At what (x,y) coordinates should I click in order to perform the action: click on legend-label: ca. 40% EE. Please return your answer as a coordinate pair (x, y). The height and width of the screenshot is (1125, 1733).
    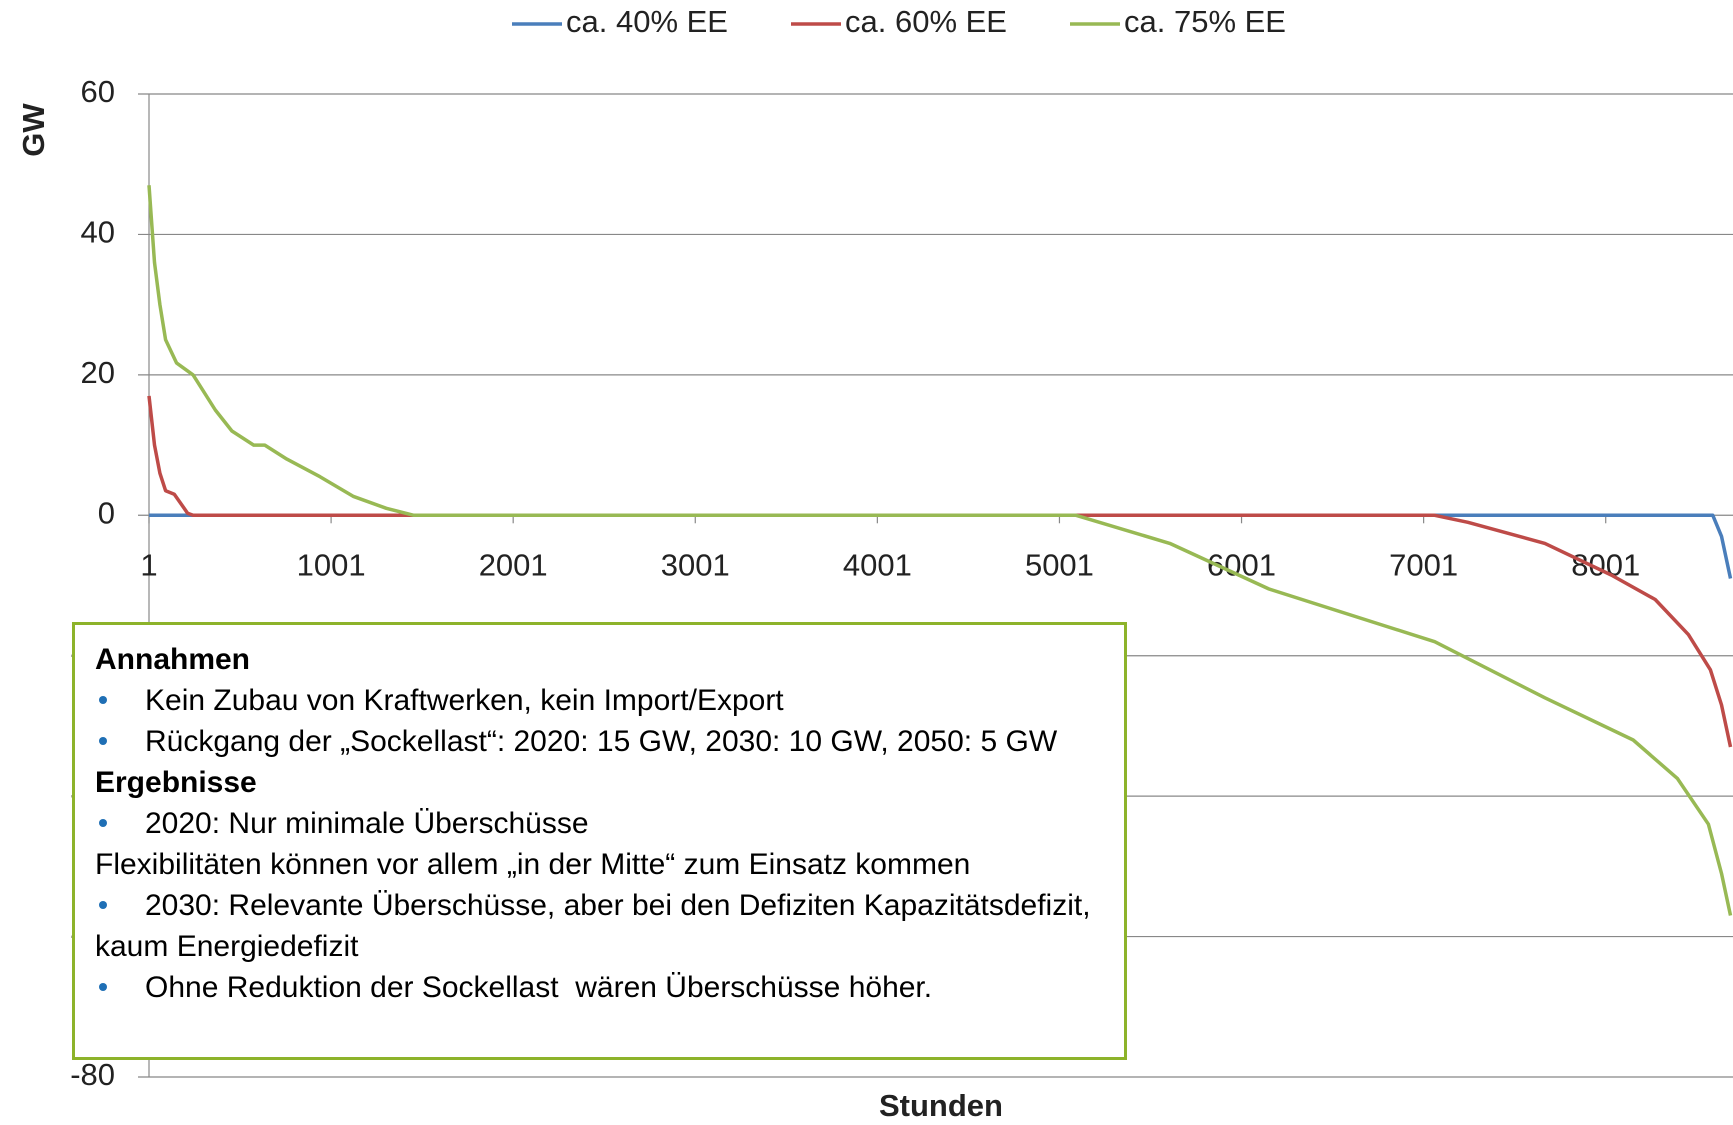
    Looking at the image, I should click on (647, 21).